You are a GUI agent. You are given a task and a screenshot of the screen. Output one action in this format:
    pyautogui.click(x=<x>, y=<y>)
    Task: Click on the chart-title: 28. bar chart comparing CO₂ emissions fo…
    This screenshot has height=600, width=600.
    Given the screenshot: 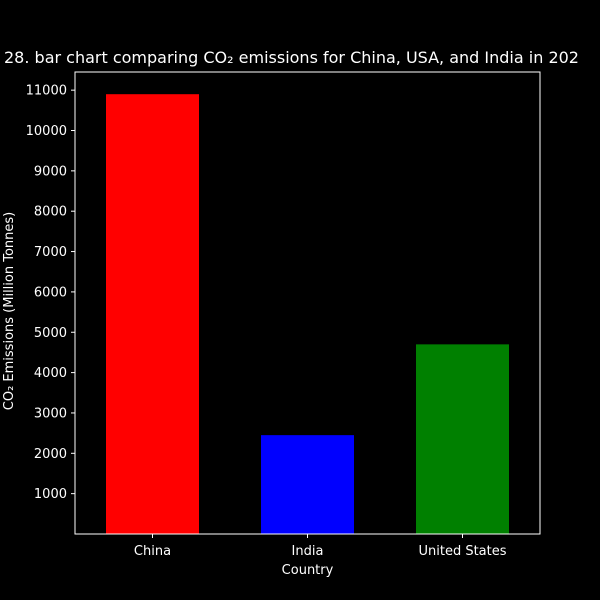 What is the action you would take?
    pyautogui.click(x=291, y=57)
    